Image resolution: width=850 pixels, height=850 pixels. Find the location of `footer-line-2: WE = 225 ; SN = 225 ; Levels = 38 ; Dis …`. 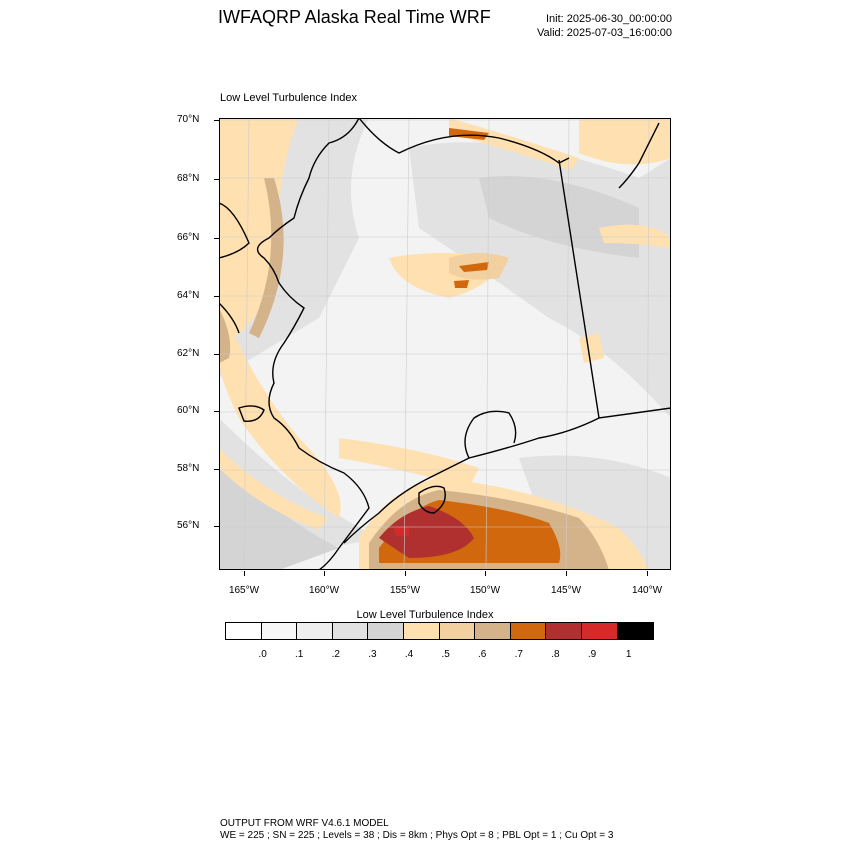

footer-line-2: WE = 225 ; SN = 225 ; Levels = 38 ; Dis … is located at coordinates (417, 835).